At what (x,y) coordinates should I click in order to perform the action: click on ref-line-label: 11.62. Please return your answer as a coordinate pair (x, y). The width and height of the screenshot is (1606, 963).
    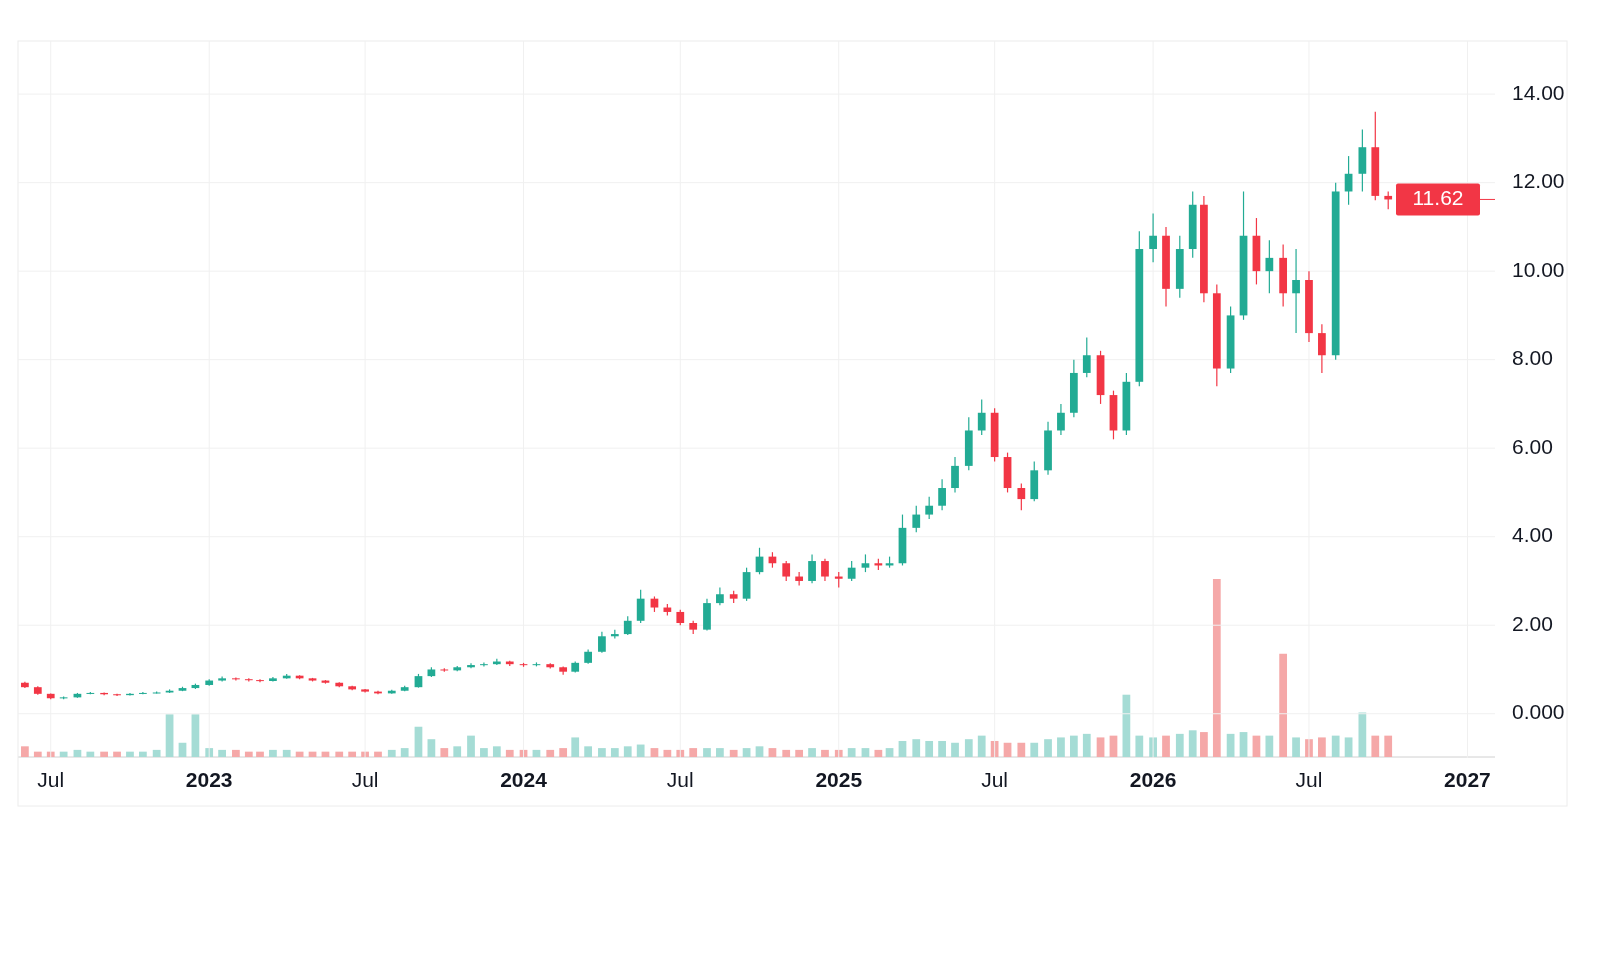
    Looking at the image, I should click on (1438, 197).